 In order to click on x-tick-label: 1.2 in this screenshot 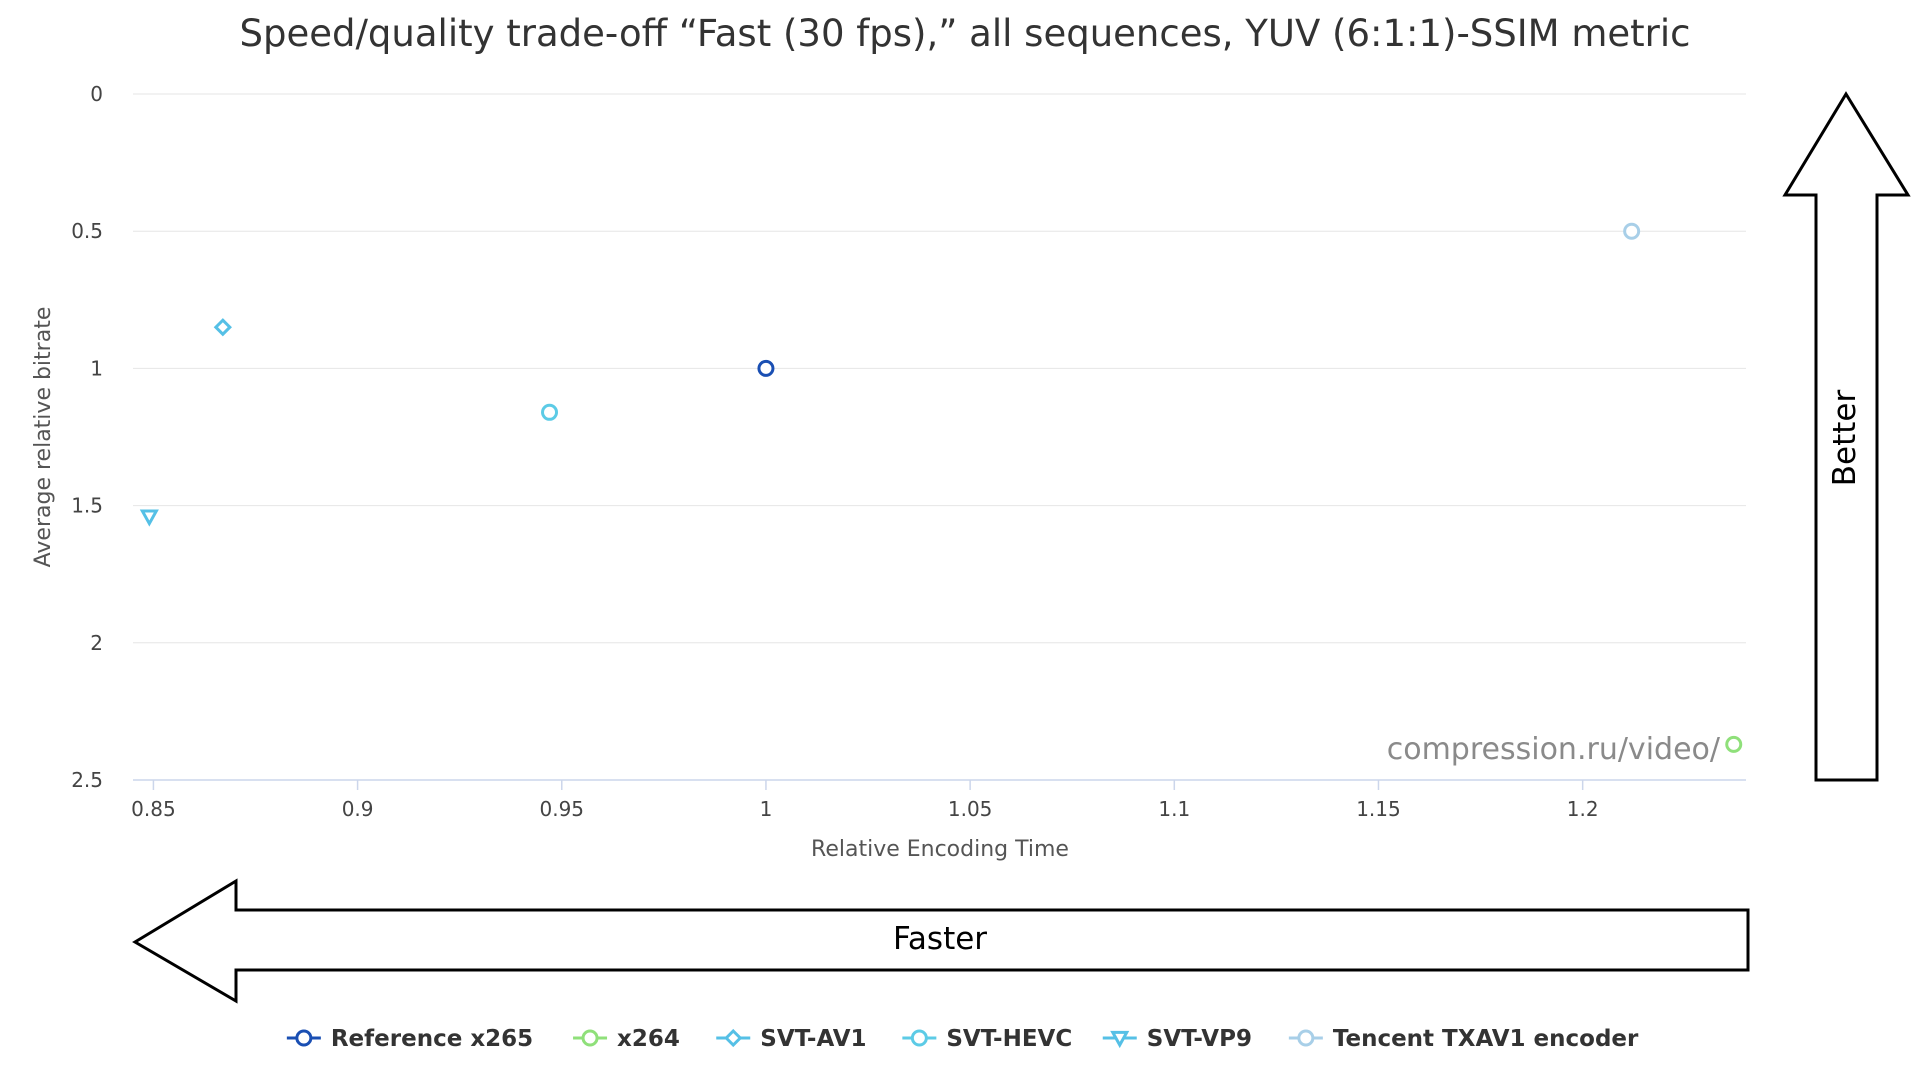, I will do `click(1583, 809)`.